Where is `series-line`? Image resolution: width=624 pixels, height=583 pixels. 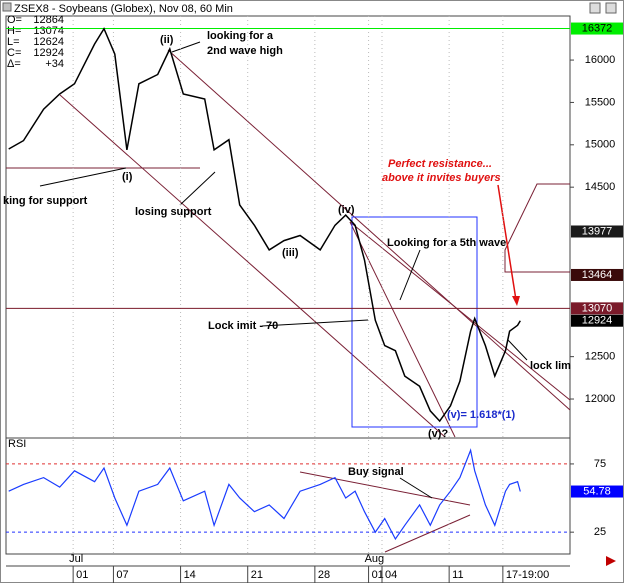 series-line is located at coordinates (264, 494).